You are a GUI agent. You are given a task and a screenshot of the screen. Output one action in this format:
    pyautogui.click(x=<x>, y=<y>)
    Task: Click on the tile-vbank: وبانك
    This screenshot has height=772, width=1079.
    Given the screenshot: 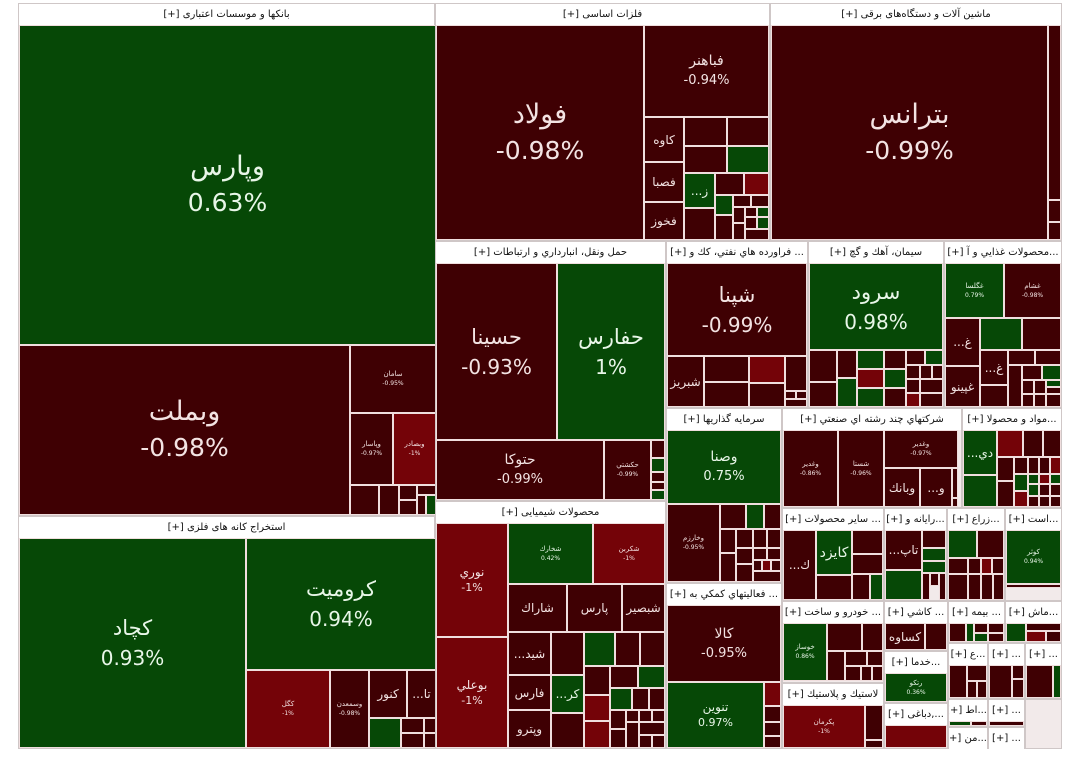 What is the action you would take?
    pyautogui.click(x=902, y=487)
    